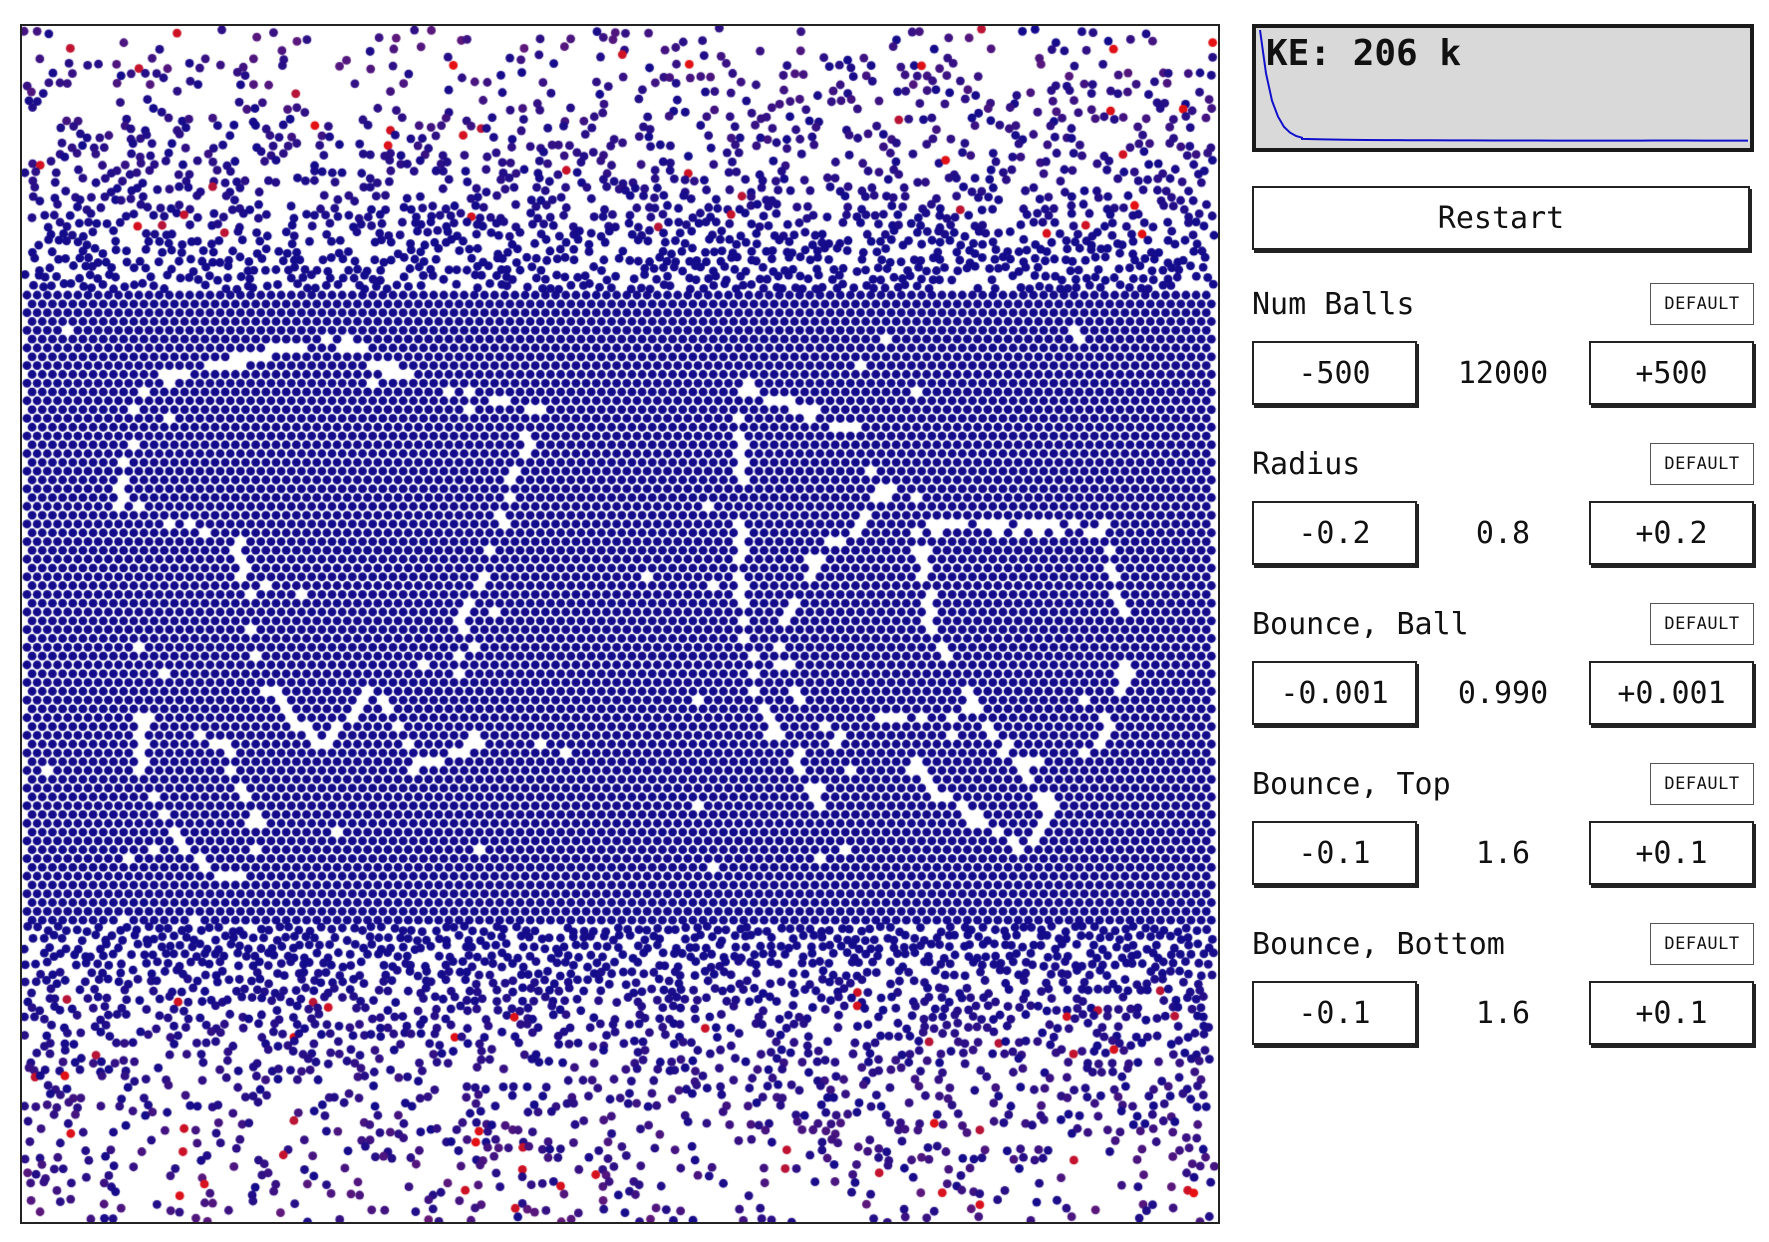 The image size is (1769, 1242). I want to click on control-label: Radius, so click(1306, 464).